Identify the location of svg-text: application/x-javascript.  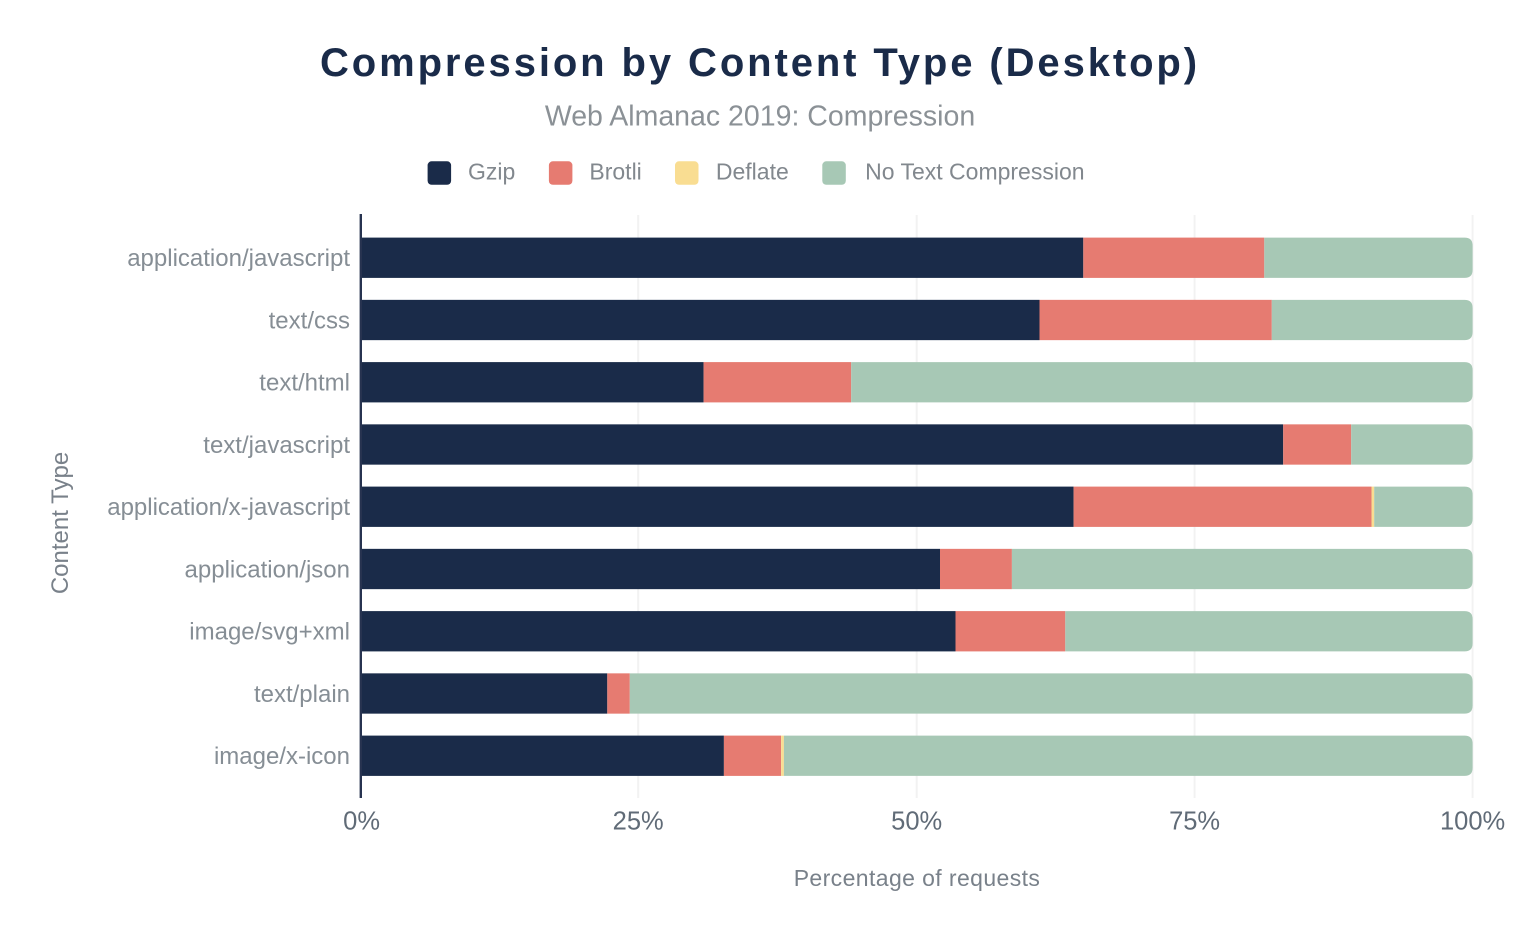
(228, 507).